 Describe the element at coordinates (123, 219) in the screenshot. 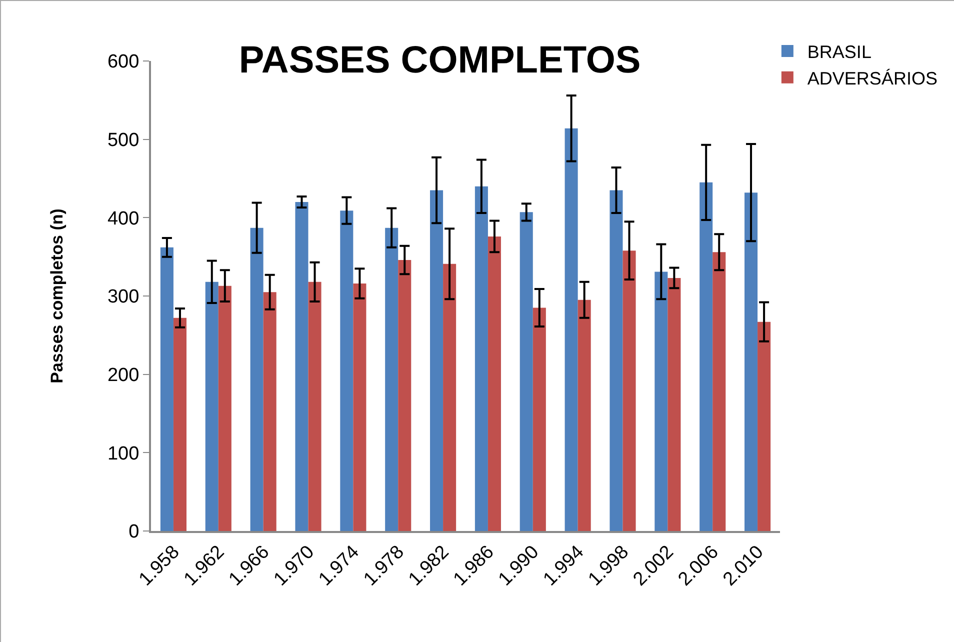

I see `y-tick-label: 400` at that location.